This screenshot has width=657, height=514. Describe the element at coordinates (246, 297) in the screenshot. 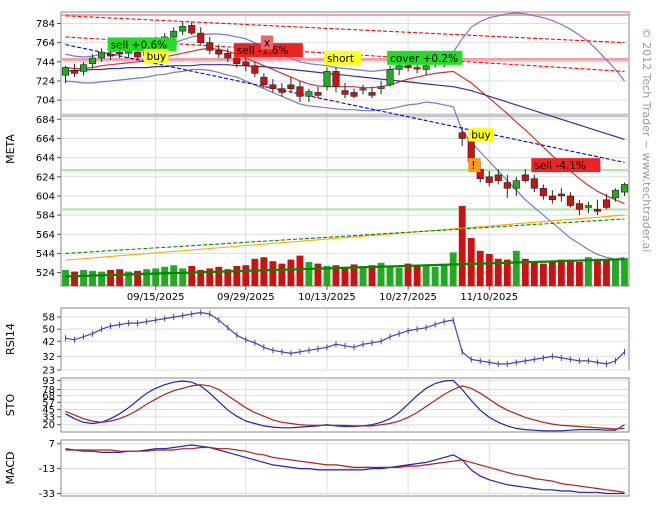

I see `x-tick-label: 09/29/2025` at that location.